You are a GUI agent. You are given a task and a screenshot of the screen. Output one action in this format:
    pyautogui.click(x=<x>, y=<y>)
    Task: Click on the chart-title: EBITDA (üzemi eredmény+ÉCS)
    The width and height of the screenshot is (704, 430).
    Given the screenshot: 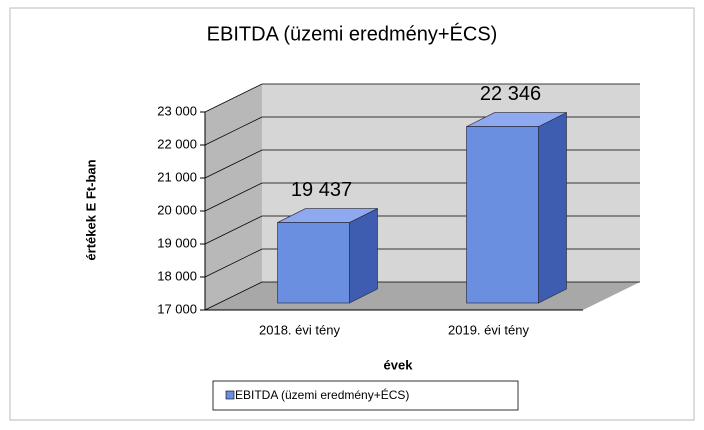 What is the action you would take?
    pyautogui.click(x=352, y=33)
    